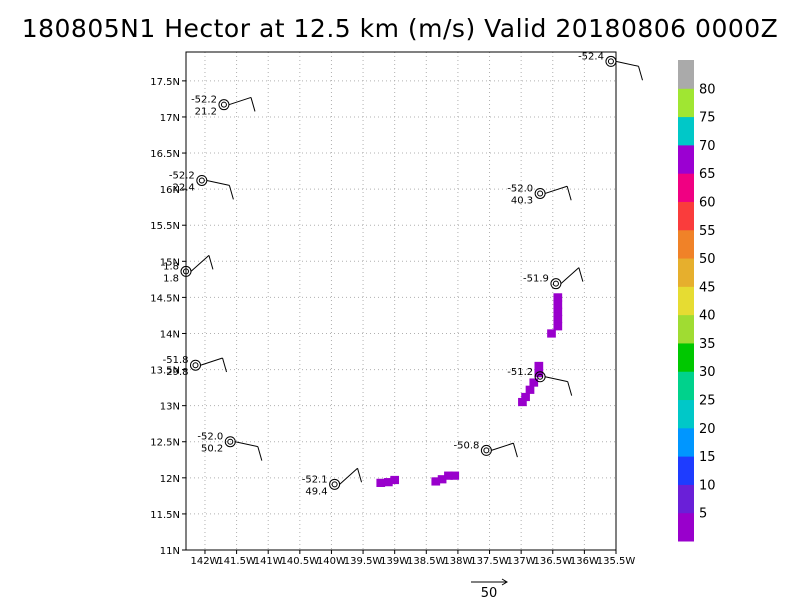 Image resolution: width=800 pixels, height=600 pixels. Describe the element at coordinates (707, 401) in the screenshot. I see `colorbar-label: 25` at that location.